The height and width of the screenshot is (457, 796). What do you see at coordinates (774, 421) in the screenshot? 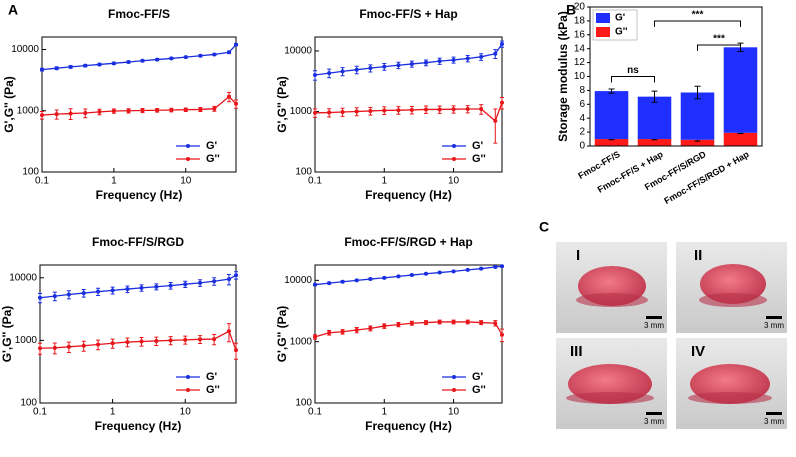
I see `scale-label: 3 mm` at bounding box center [774, 421].